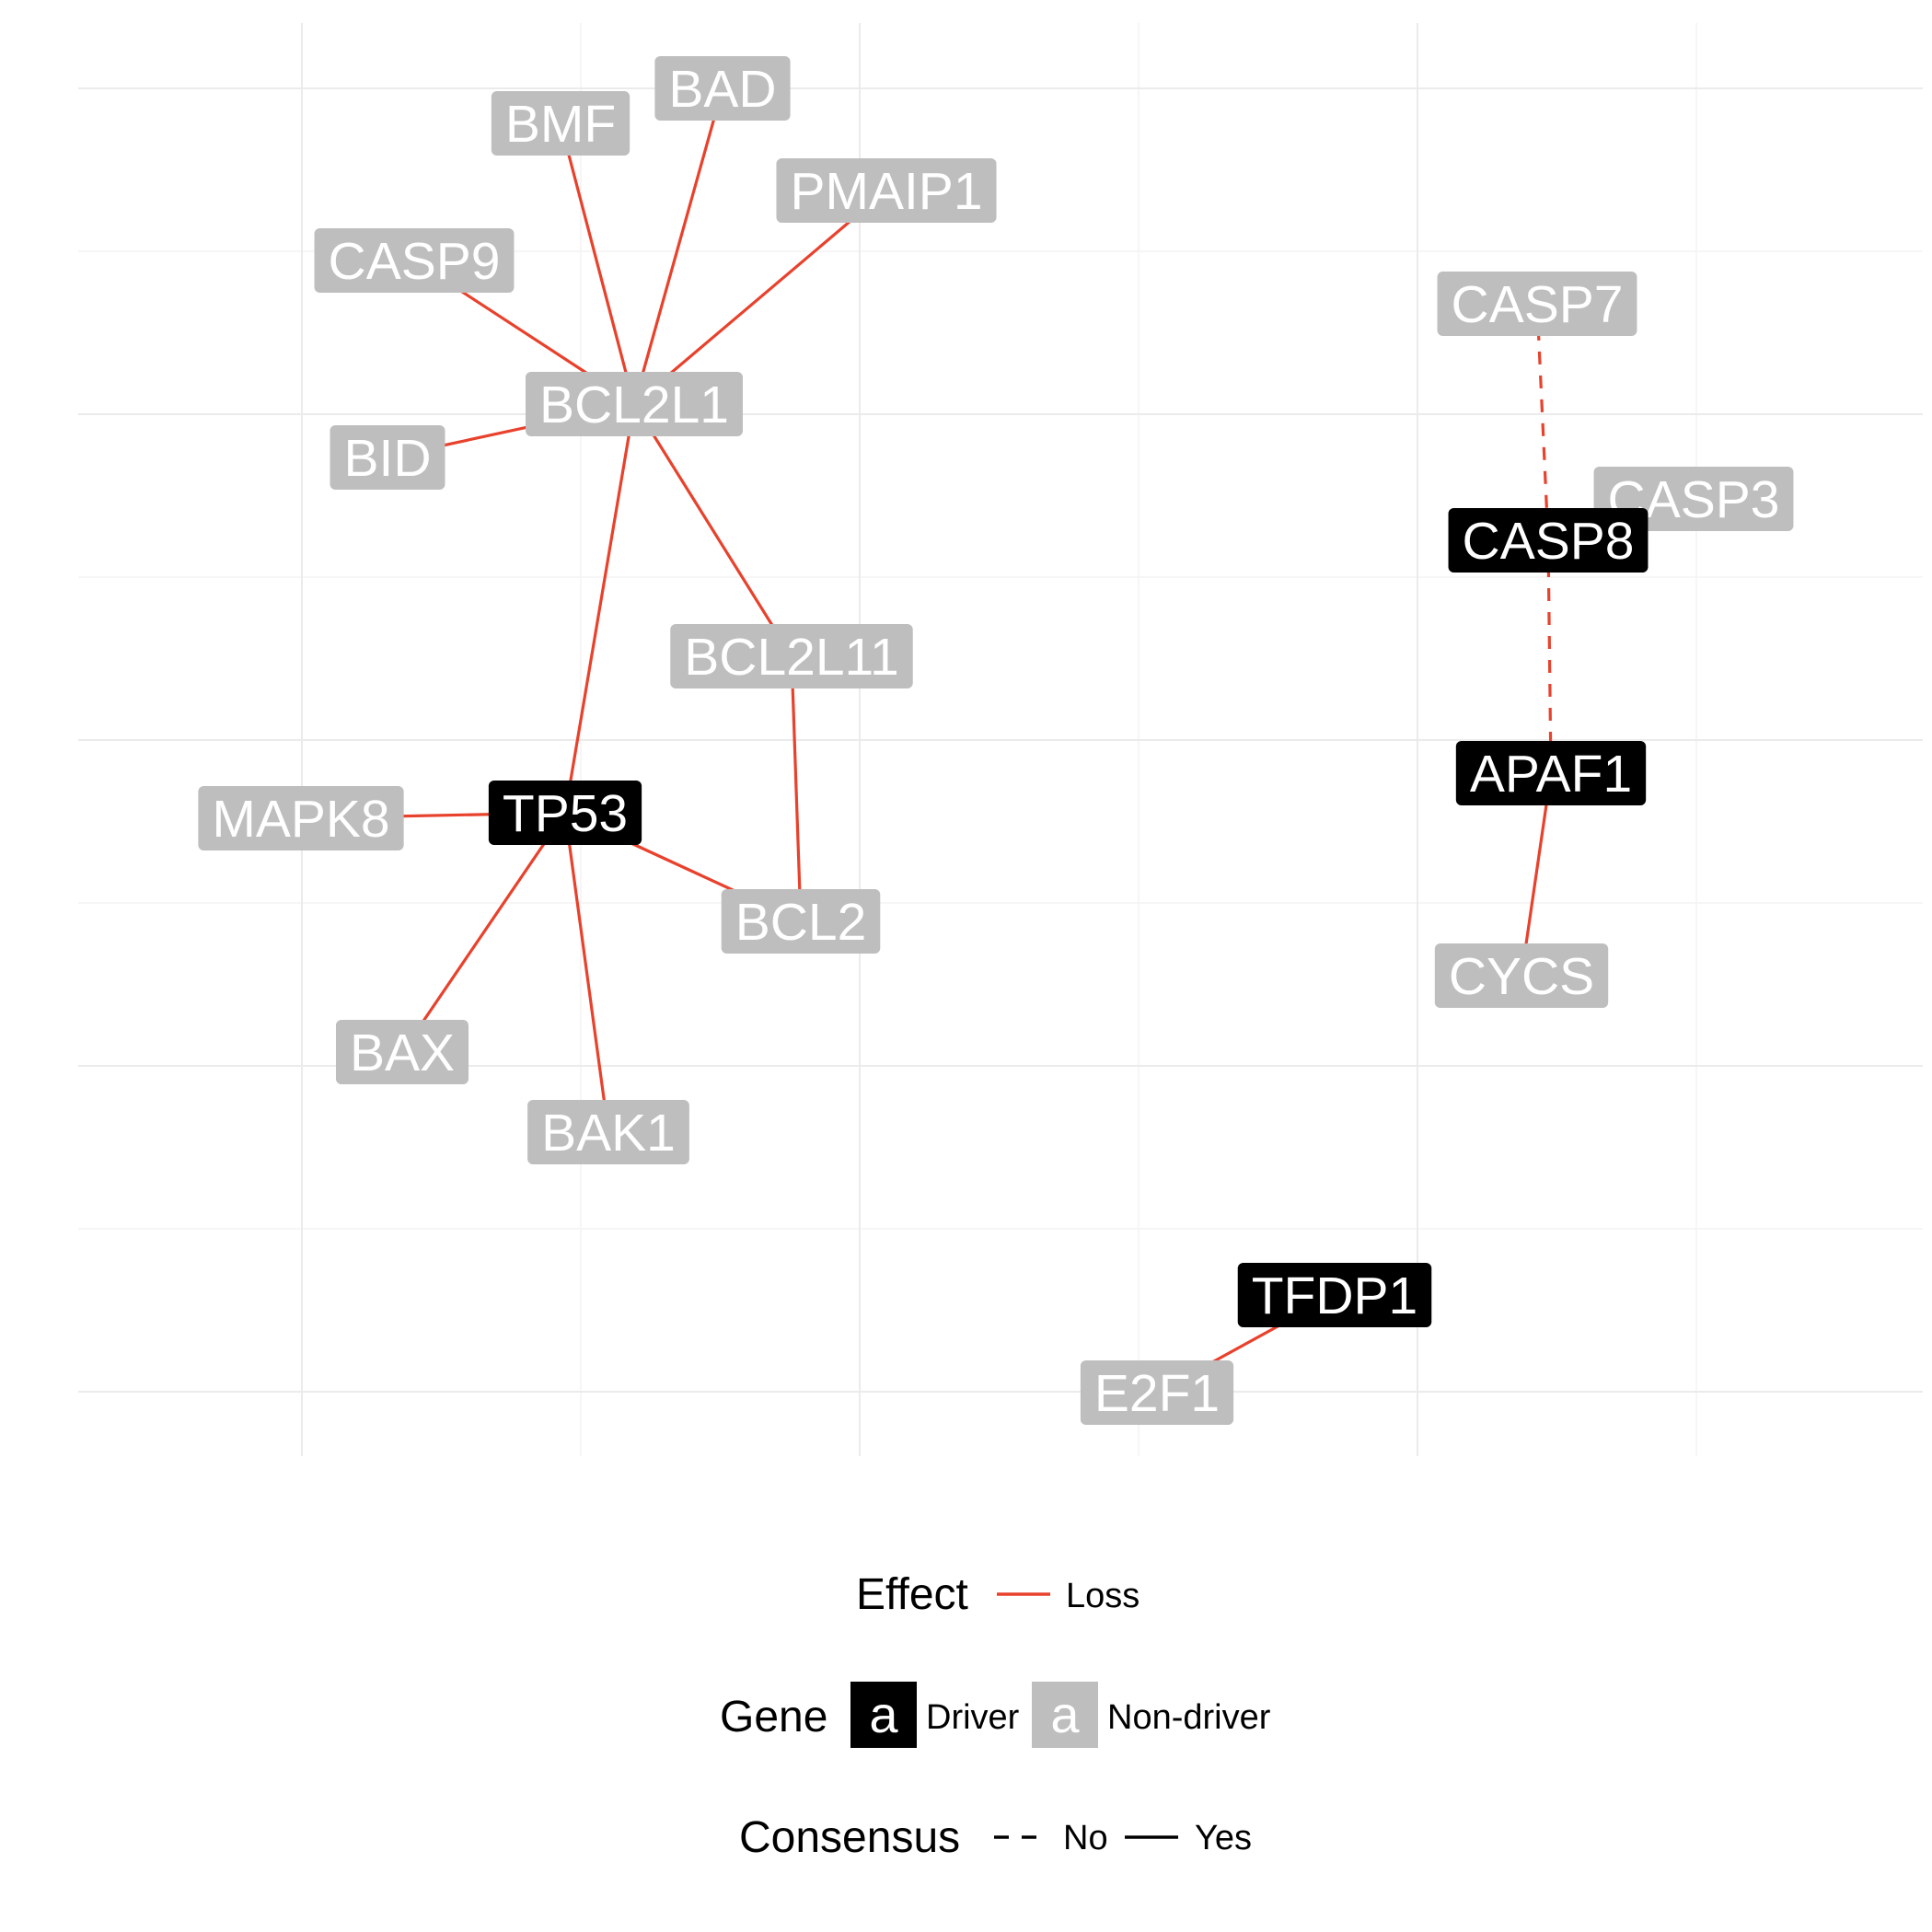 This screenshot has width=1932, height=1932. I want to click on edge-apaf1-cycs, so click(1536, 875).